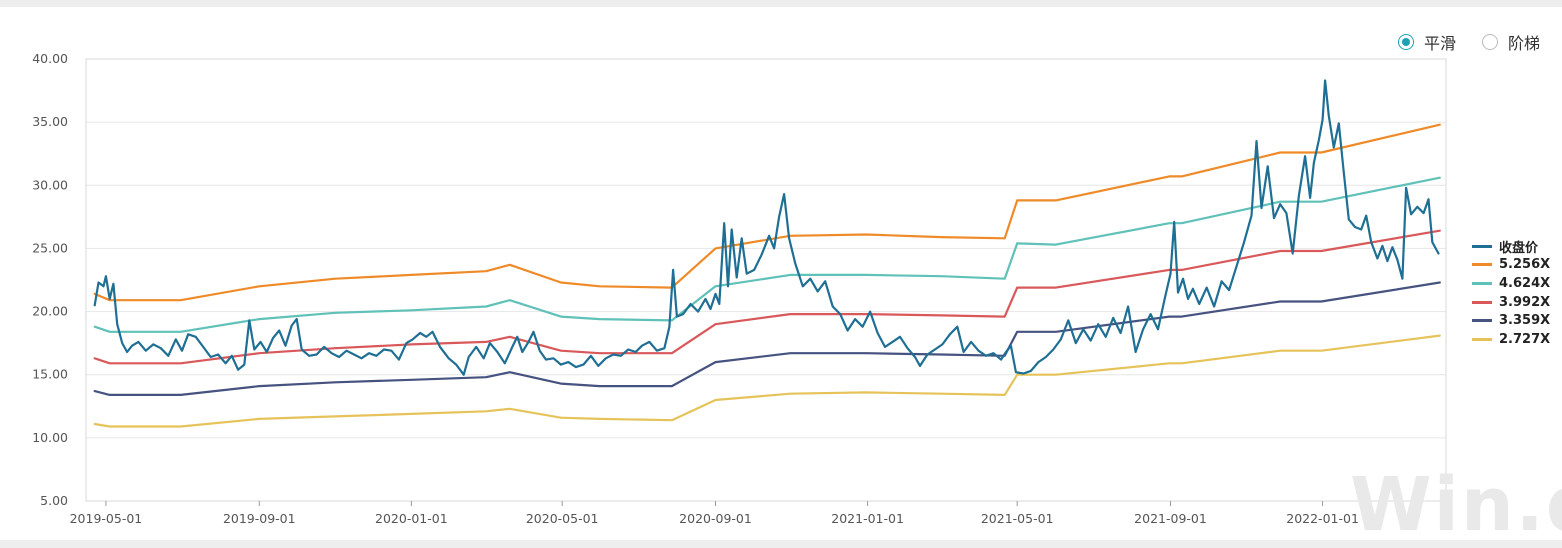 The height and width of the screenshot is (548, 1562). I want to click on option-smooth: 平滑, so click(1427, 42).